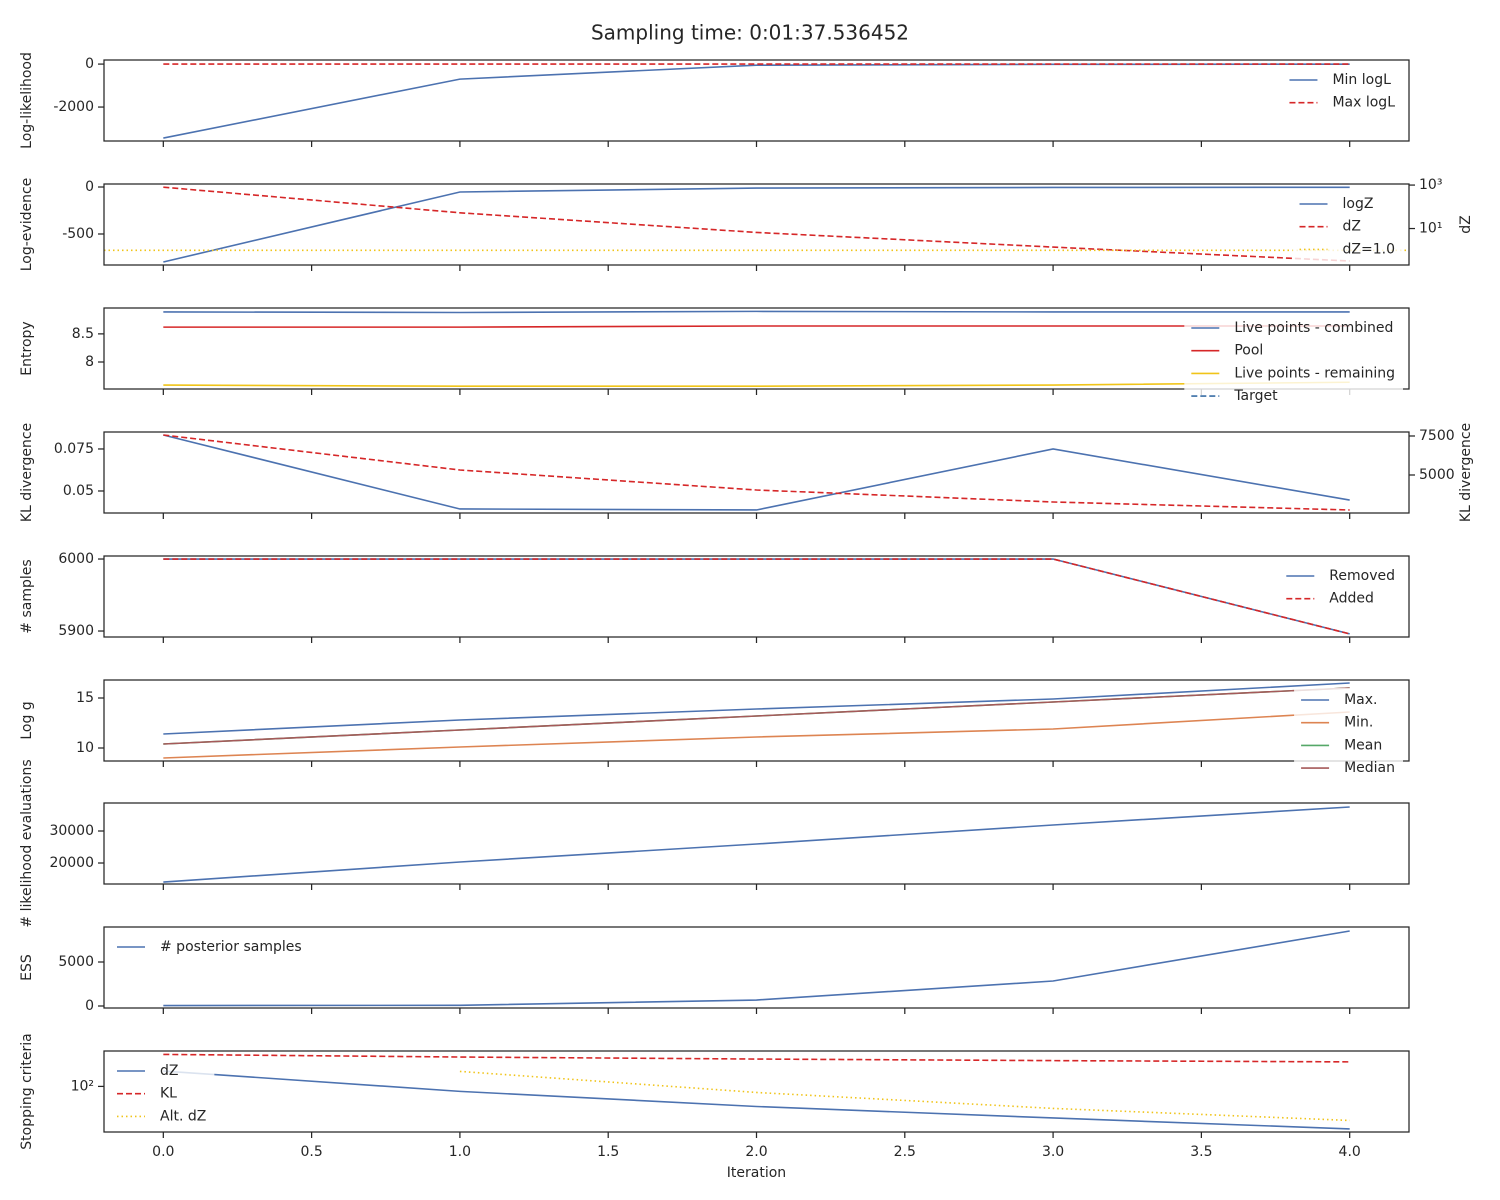  What do you see at coordinates (1248, 351) in the screenshot?
I see `legend-label: Pool` at bounding box center [1248, 351].